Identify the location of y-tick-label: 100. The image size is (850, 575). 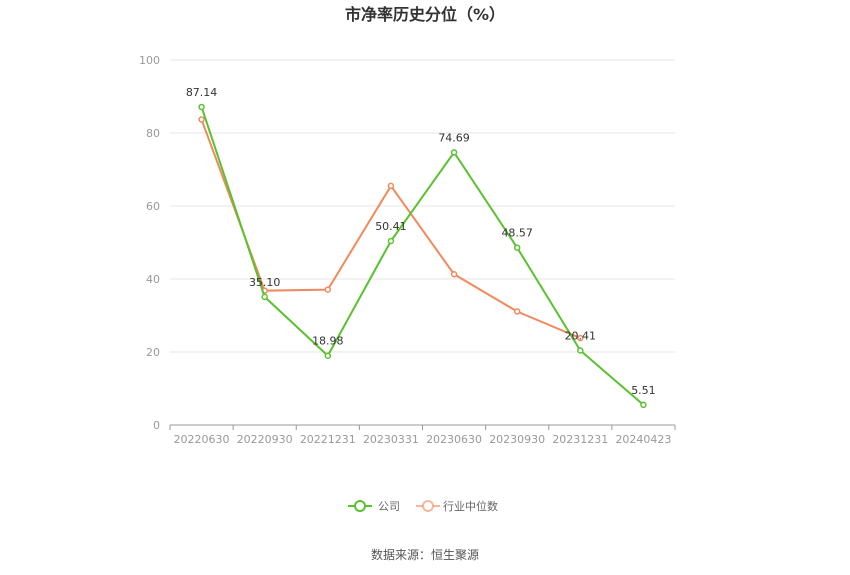
(149, 60).